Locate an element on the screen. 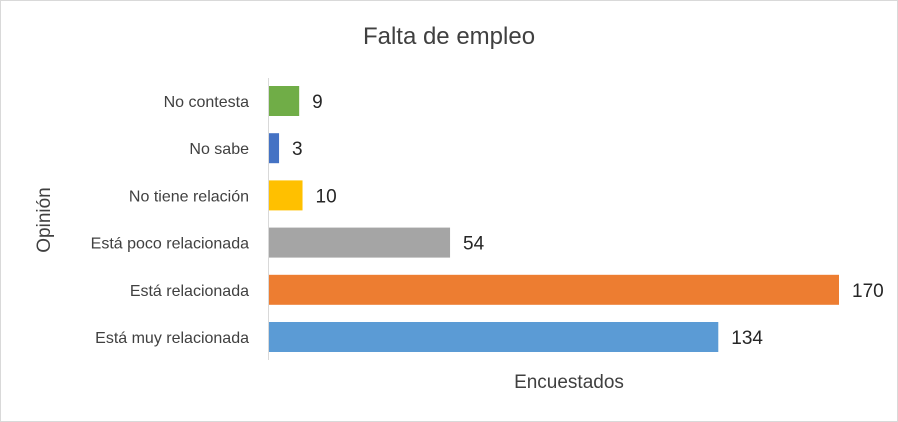  x-axis-title: Encuestados is located at coordinates (569, 382).